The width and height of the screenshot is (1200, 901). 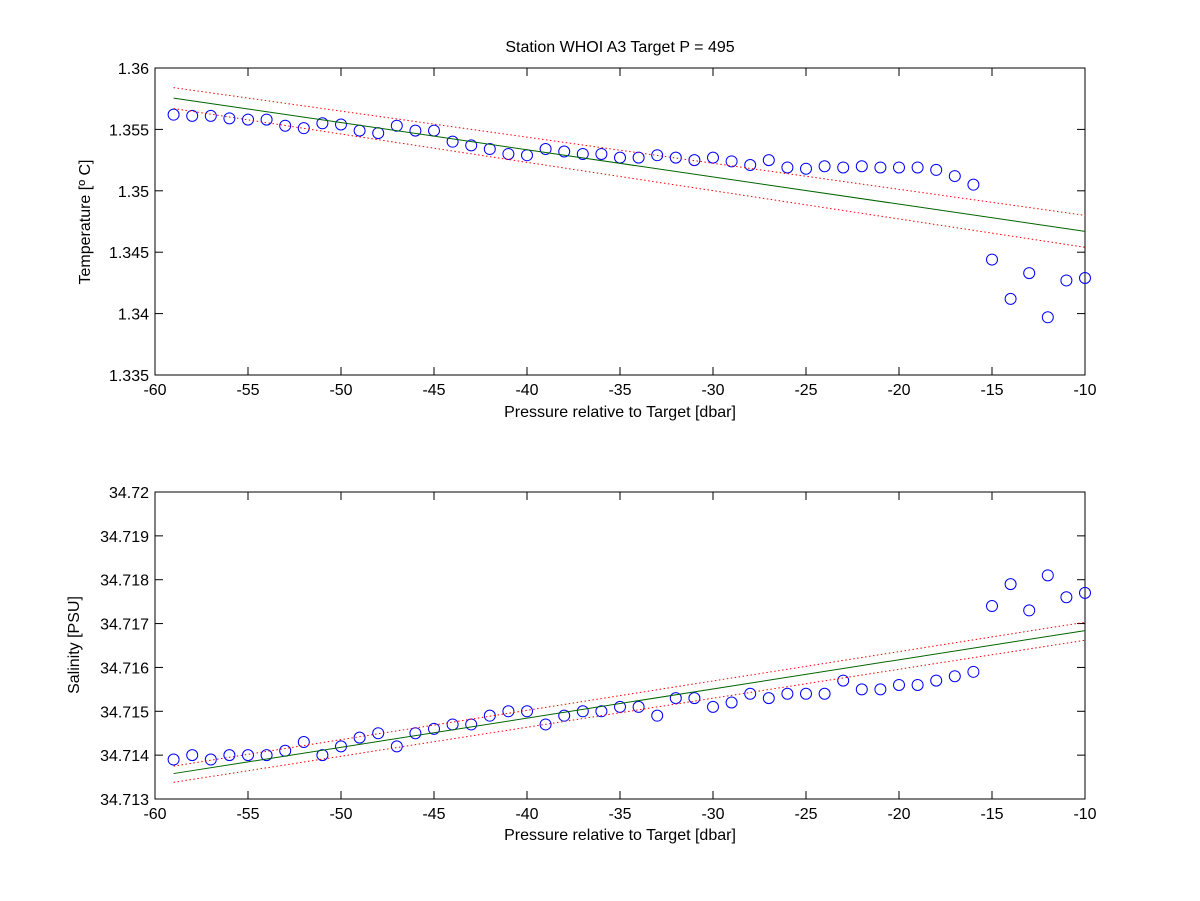 What do you see at coordinates (247, 390) in the screenshot?
I see `x-tick-label: -55` at bounding box center [247, 390].